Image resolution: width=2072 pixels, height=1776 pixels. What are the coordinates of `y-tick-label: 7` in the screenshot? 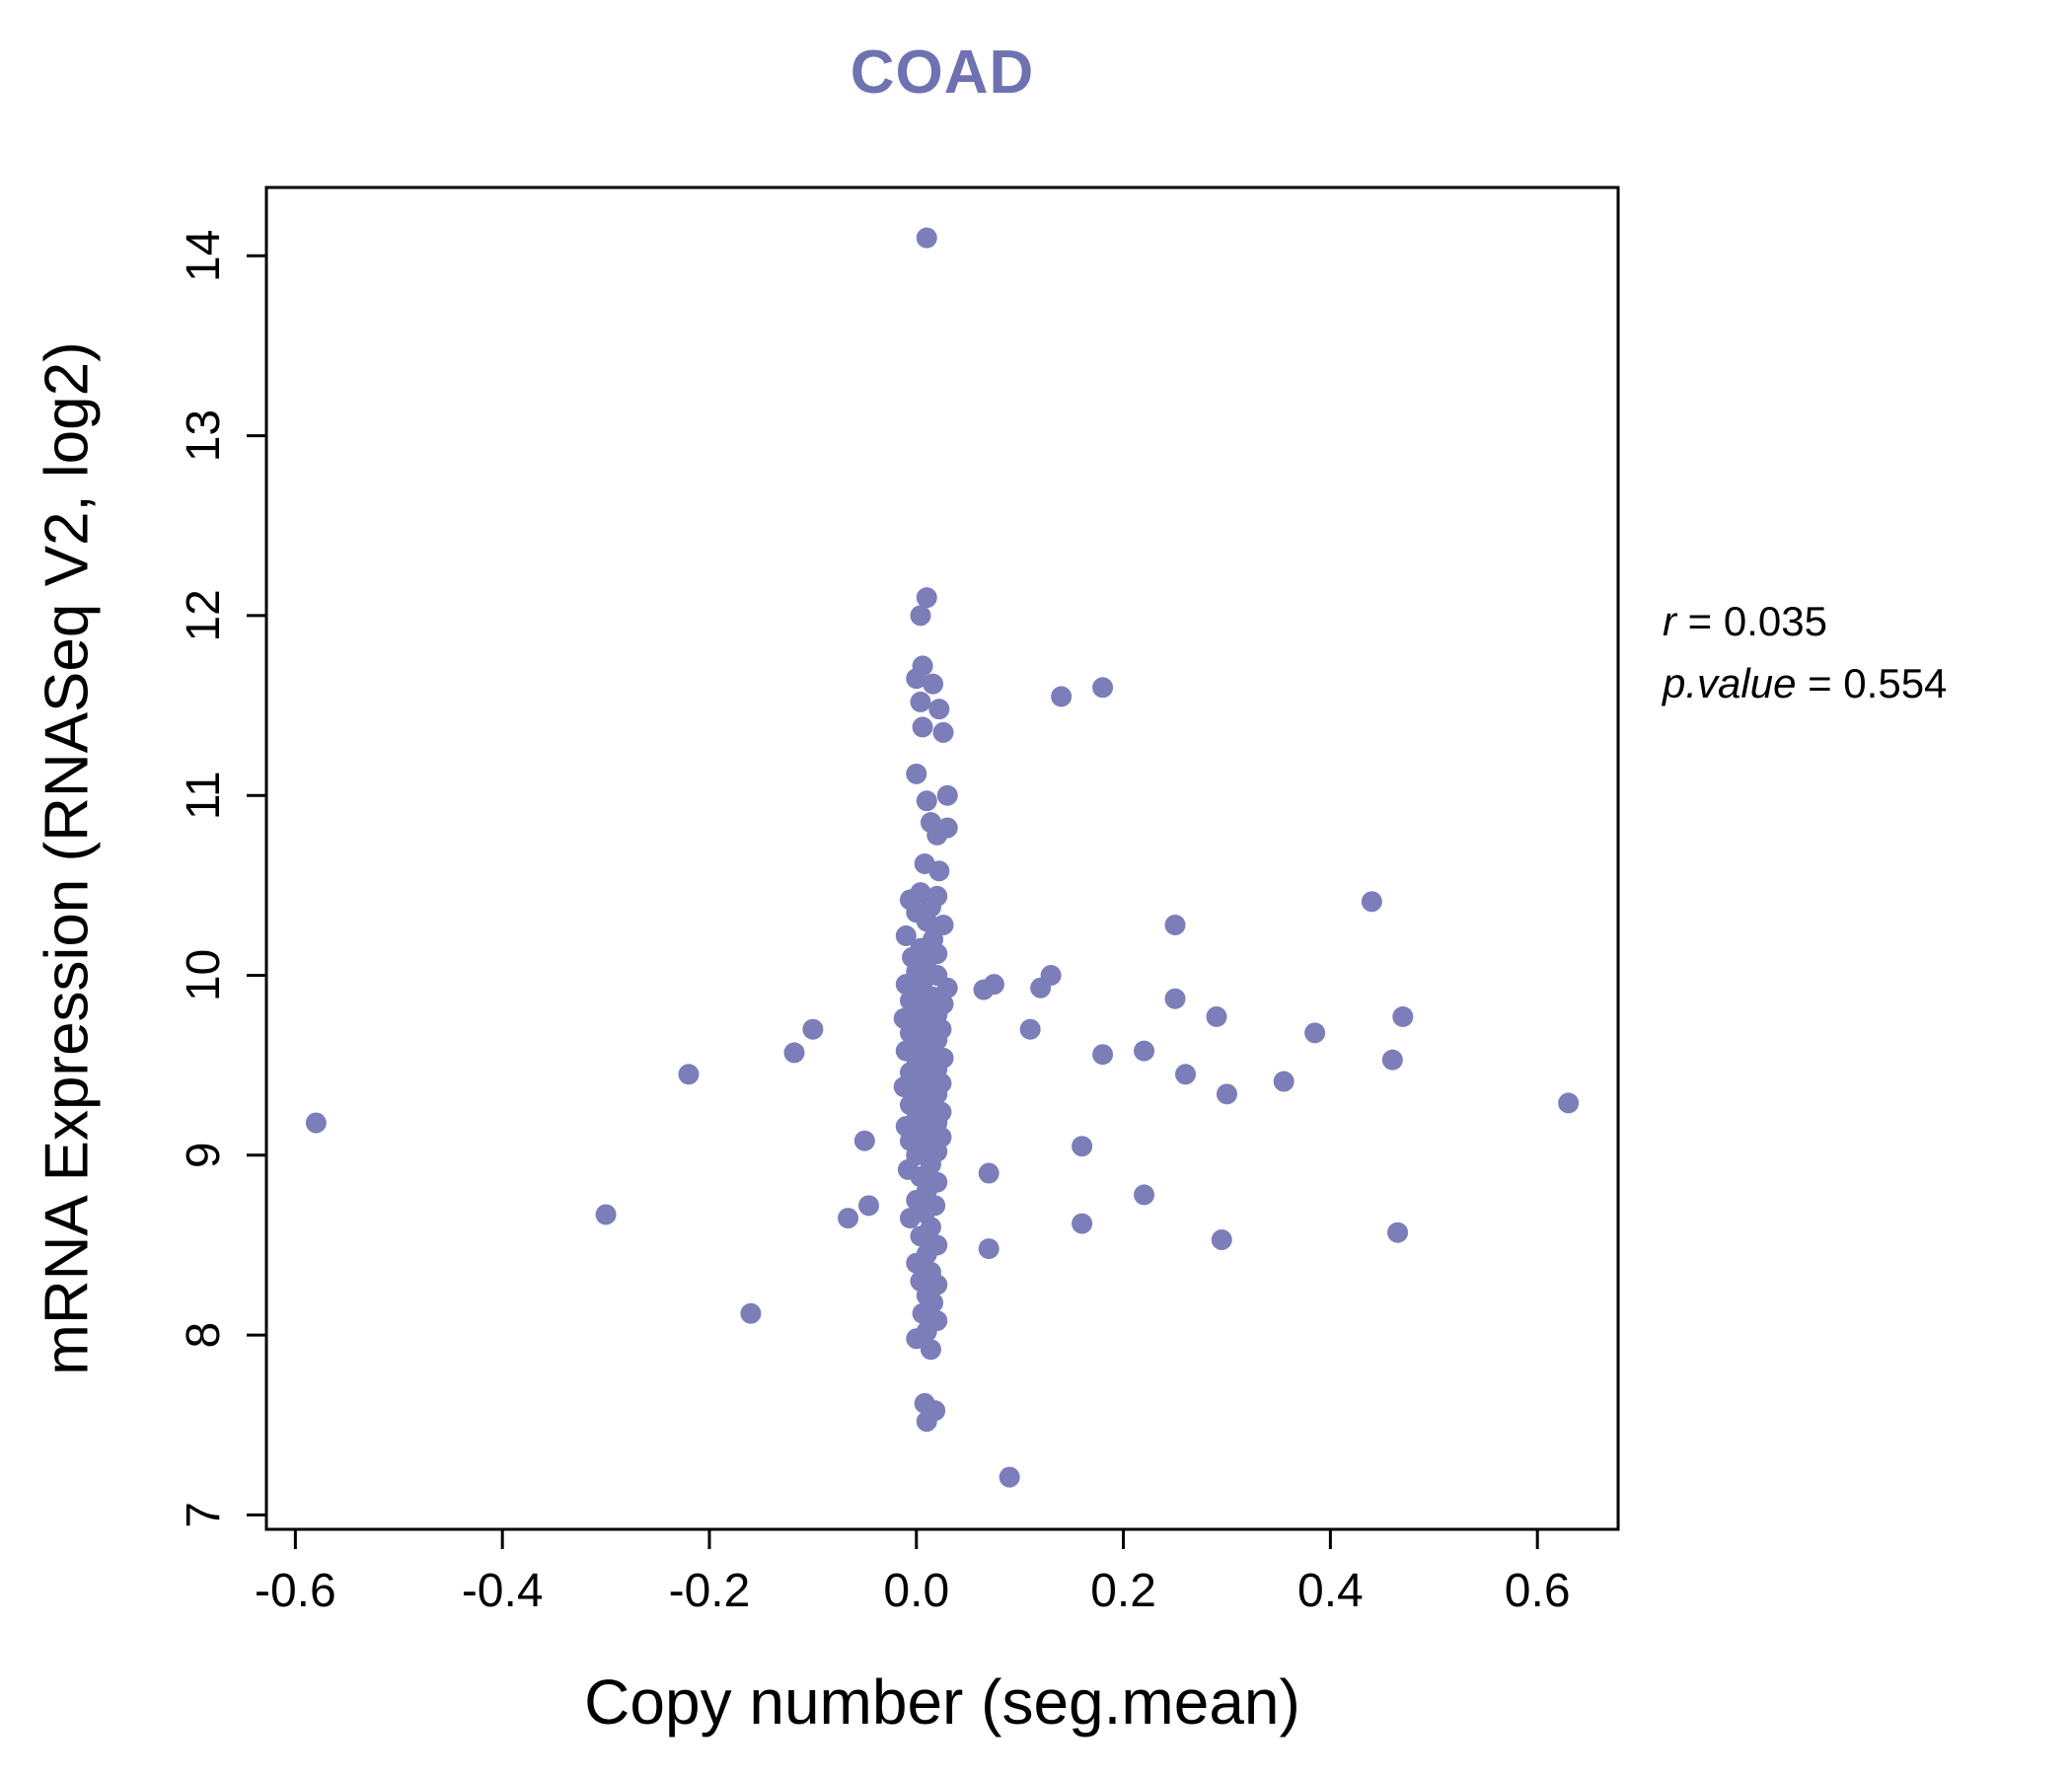 It's located at (204, 1515).